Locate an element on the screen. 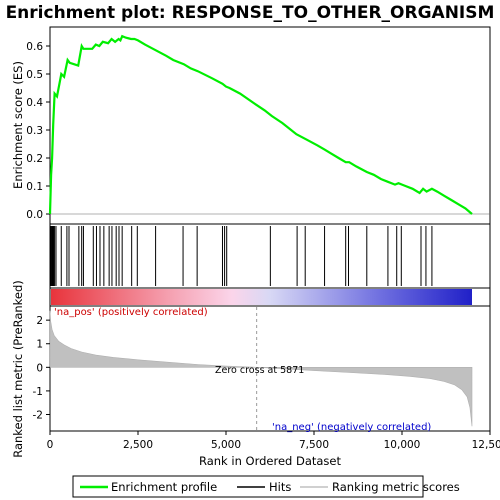  x-tick-label: 5,000 is located at coordinates (226, 445).